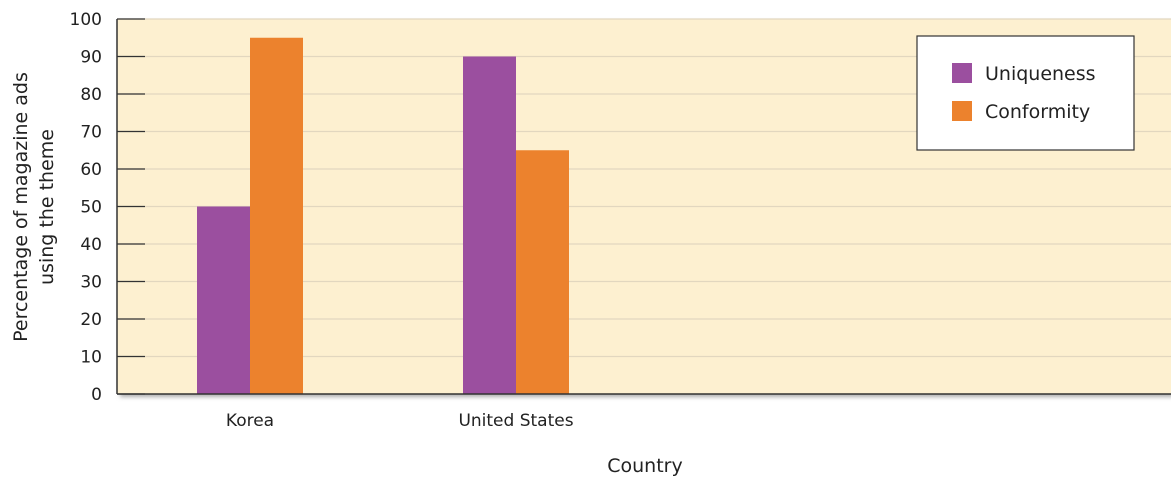 The image size is (1171, 479). I want to click on bar-uniqueness-korea, so click(223, 300).